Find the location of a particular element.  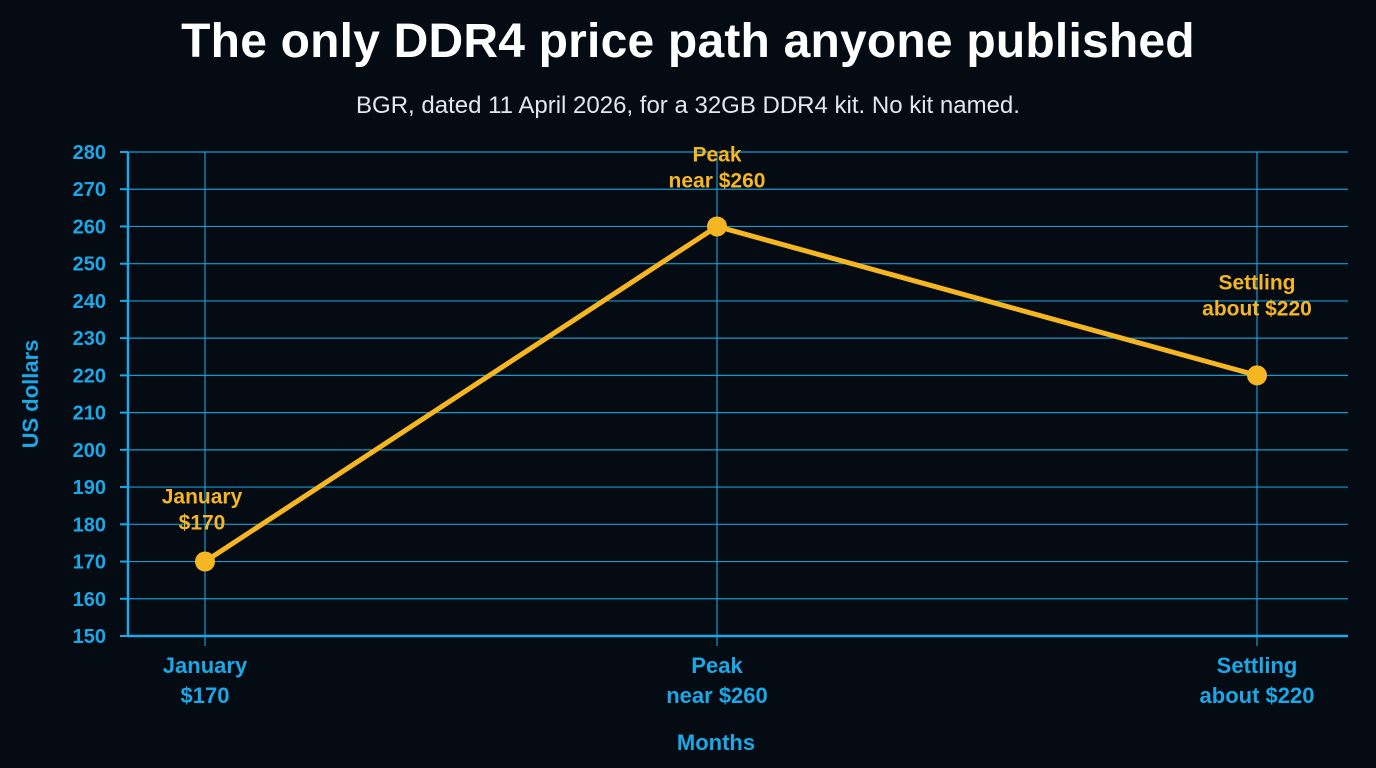

y-tick-label: 270 is located at coordinates (89, 190).